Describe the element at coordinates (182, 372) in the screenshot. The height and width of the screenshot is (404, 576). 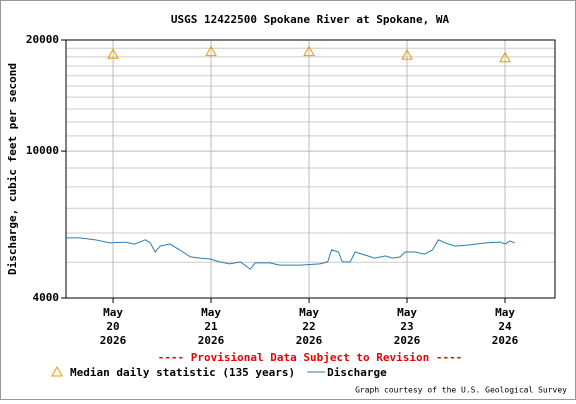
I see `legend-label: Median daily statistic (135 years)` at that location.